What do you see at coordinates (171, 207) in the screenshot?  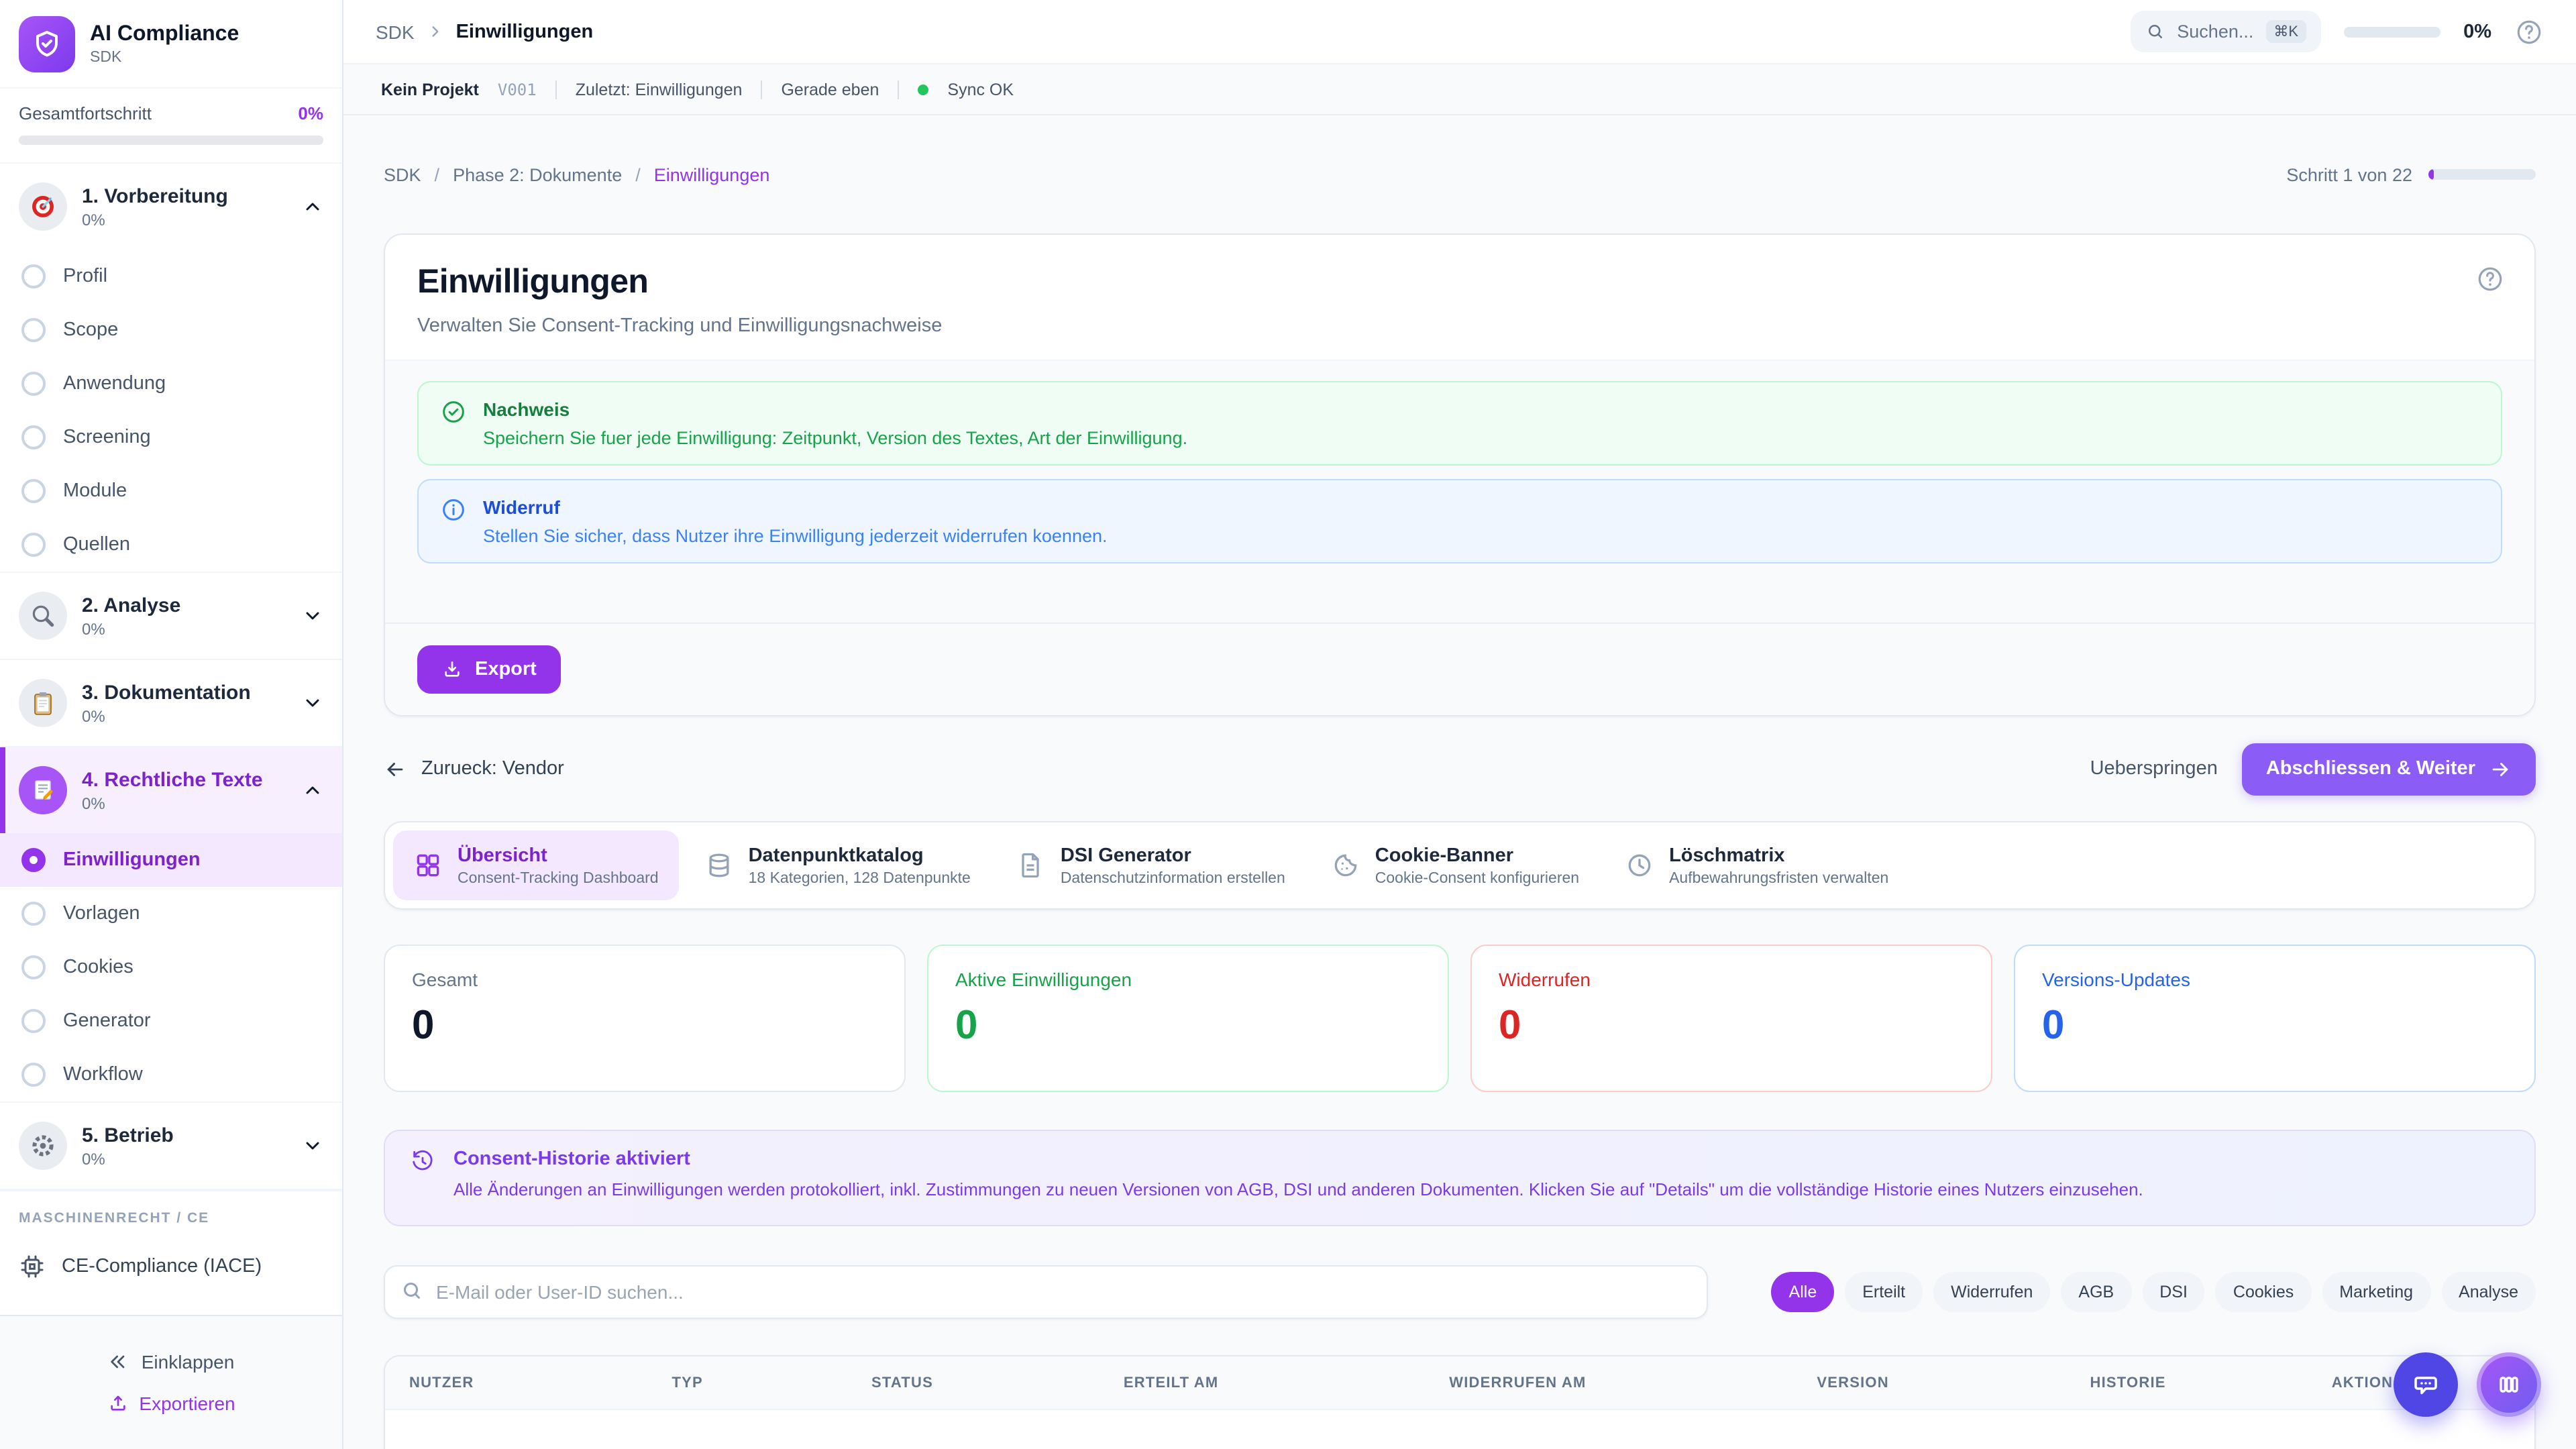 I see `sidebar-section-header-vorbereitung: 1. Vorbereitung 0%` at bounding box center [171, 207].